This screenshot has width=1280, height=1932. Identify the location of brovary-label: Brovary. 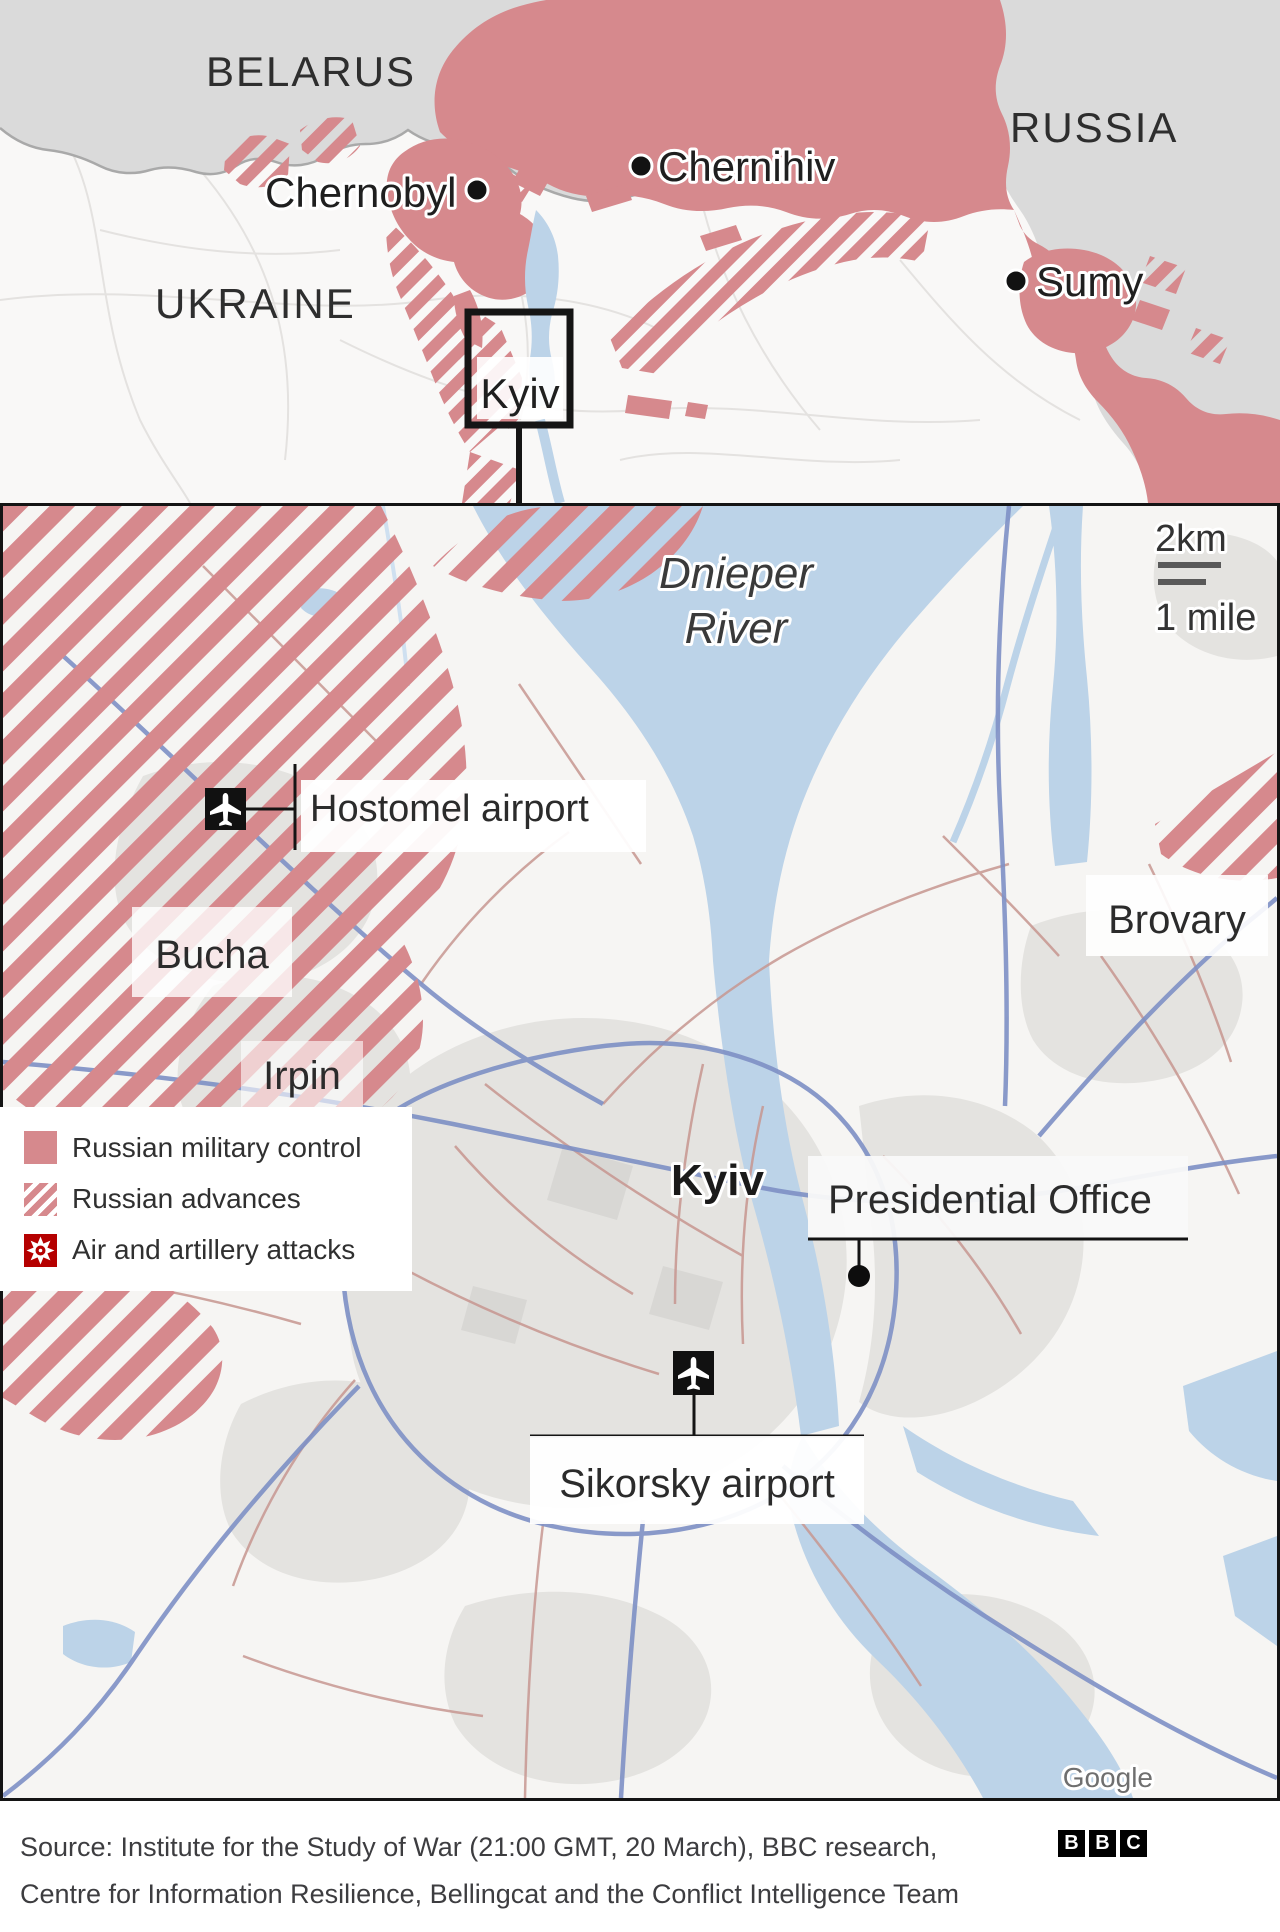
(1177, 915).